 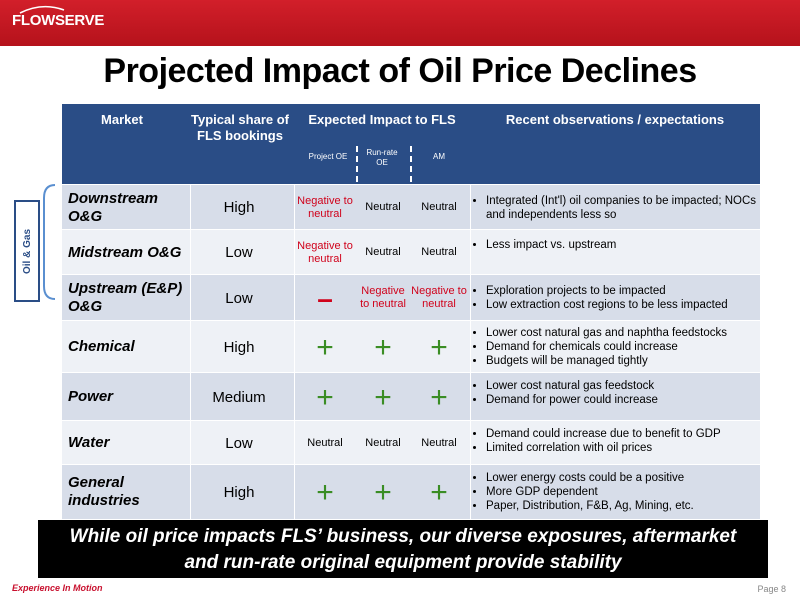 I want to click on market-cell: General industries, so click(x=104, y=491).